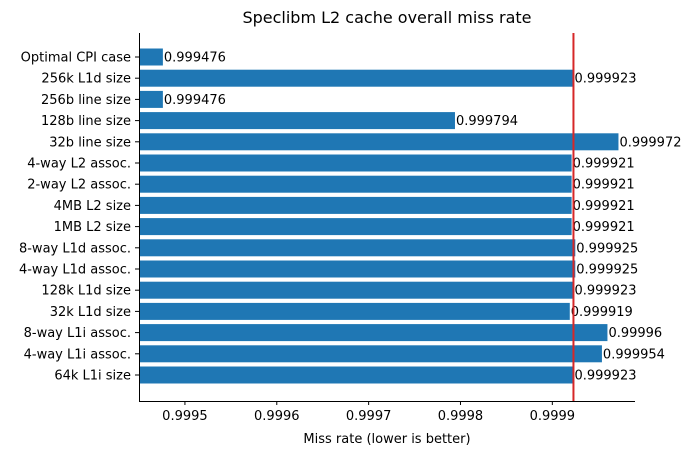 The height and width of the screenshot is (459, 688). I want to click on chart-title: Speclibm L2 cache overall miss rate, so click(386, 17).